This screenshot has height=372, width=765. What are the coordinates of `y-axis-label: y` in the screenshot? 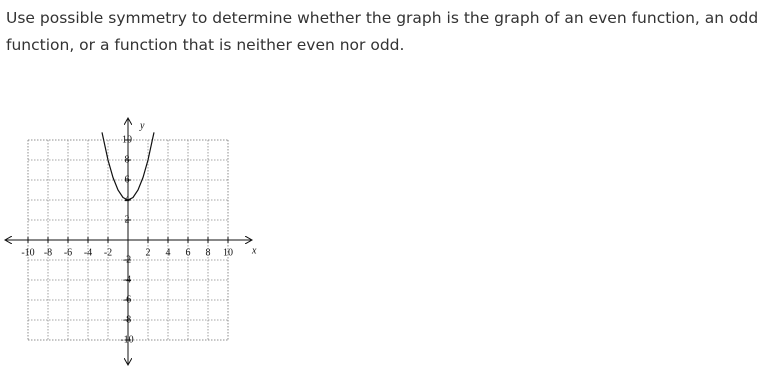 It's located at (142, 125).